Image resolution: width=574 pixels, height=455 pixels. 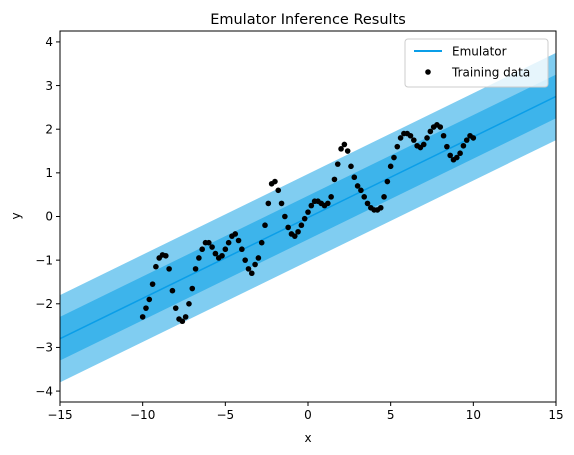 What do you see at coordinates (476, 63) in the screenshot?
I see `legend: Emulator Training data` at bounding box center [476, 63].